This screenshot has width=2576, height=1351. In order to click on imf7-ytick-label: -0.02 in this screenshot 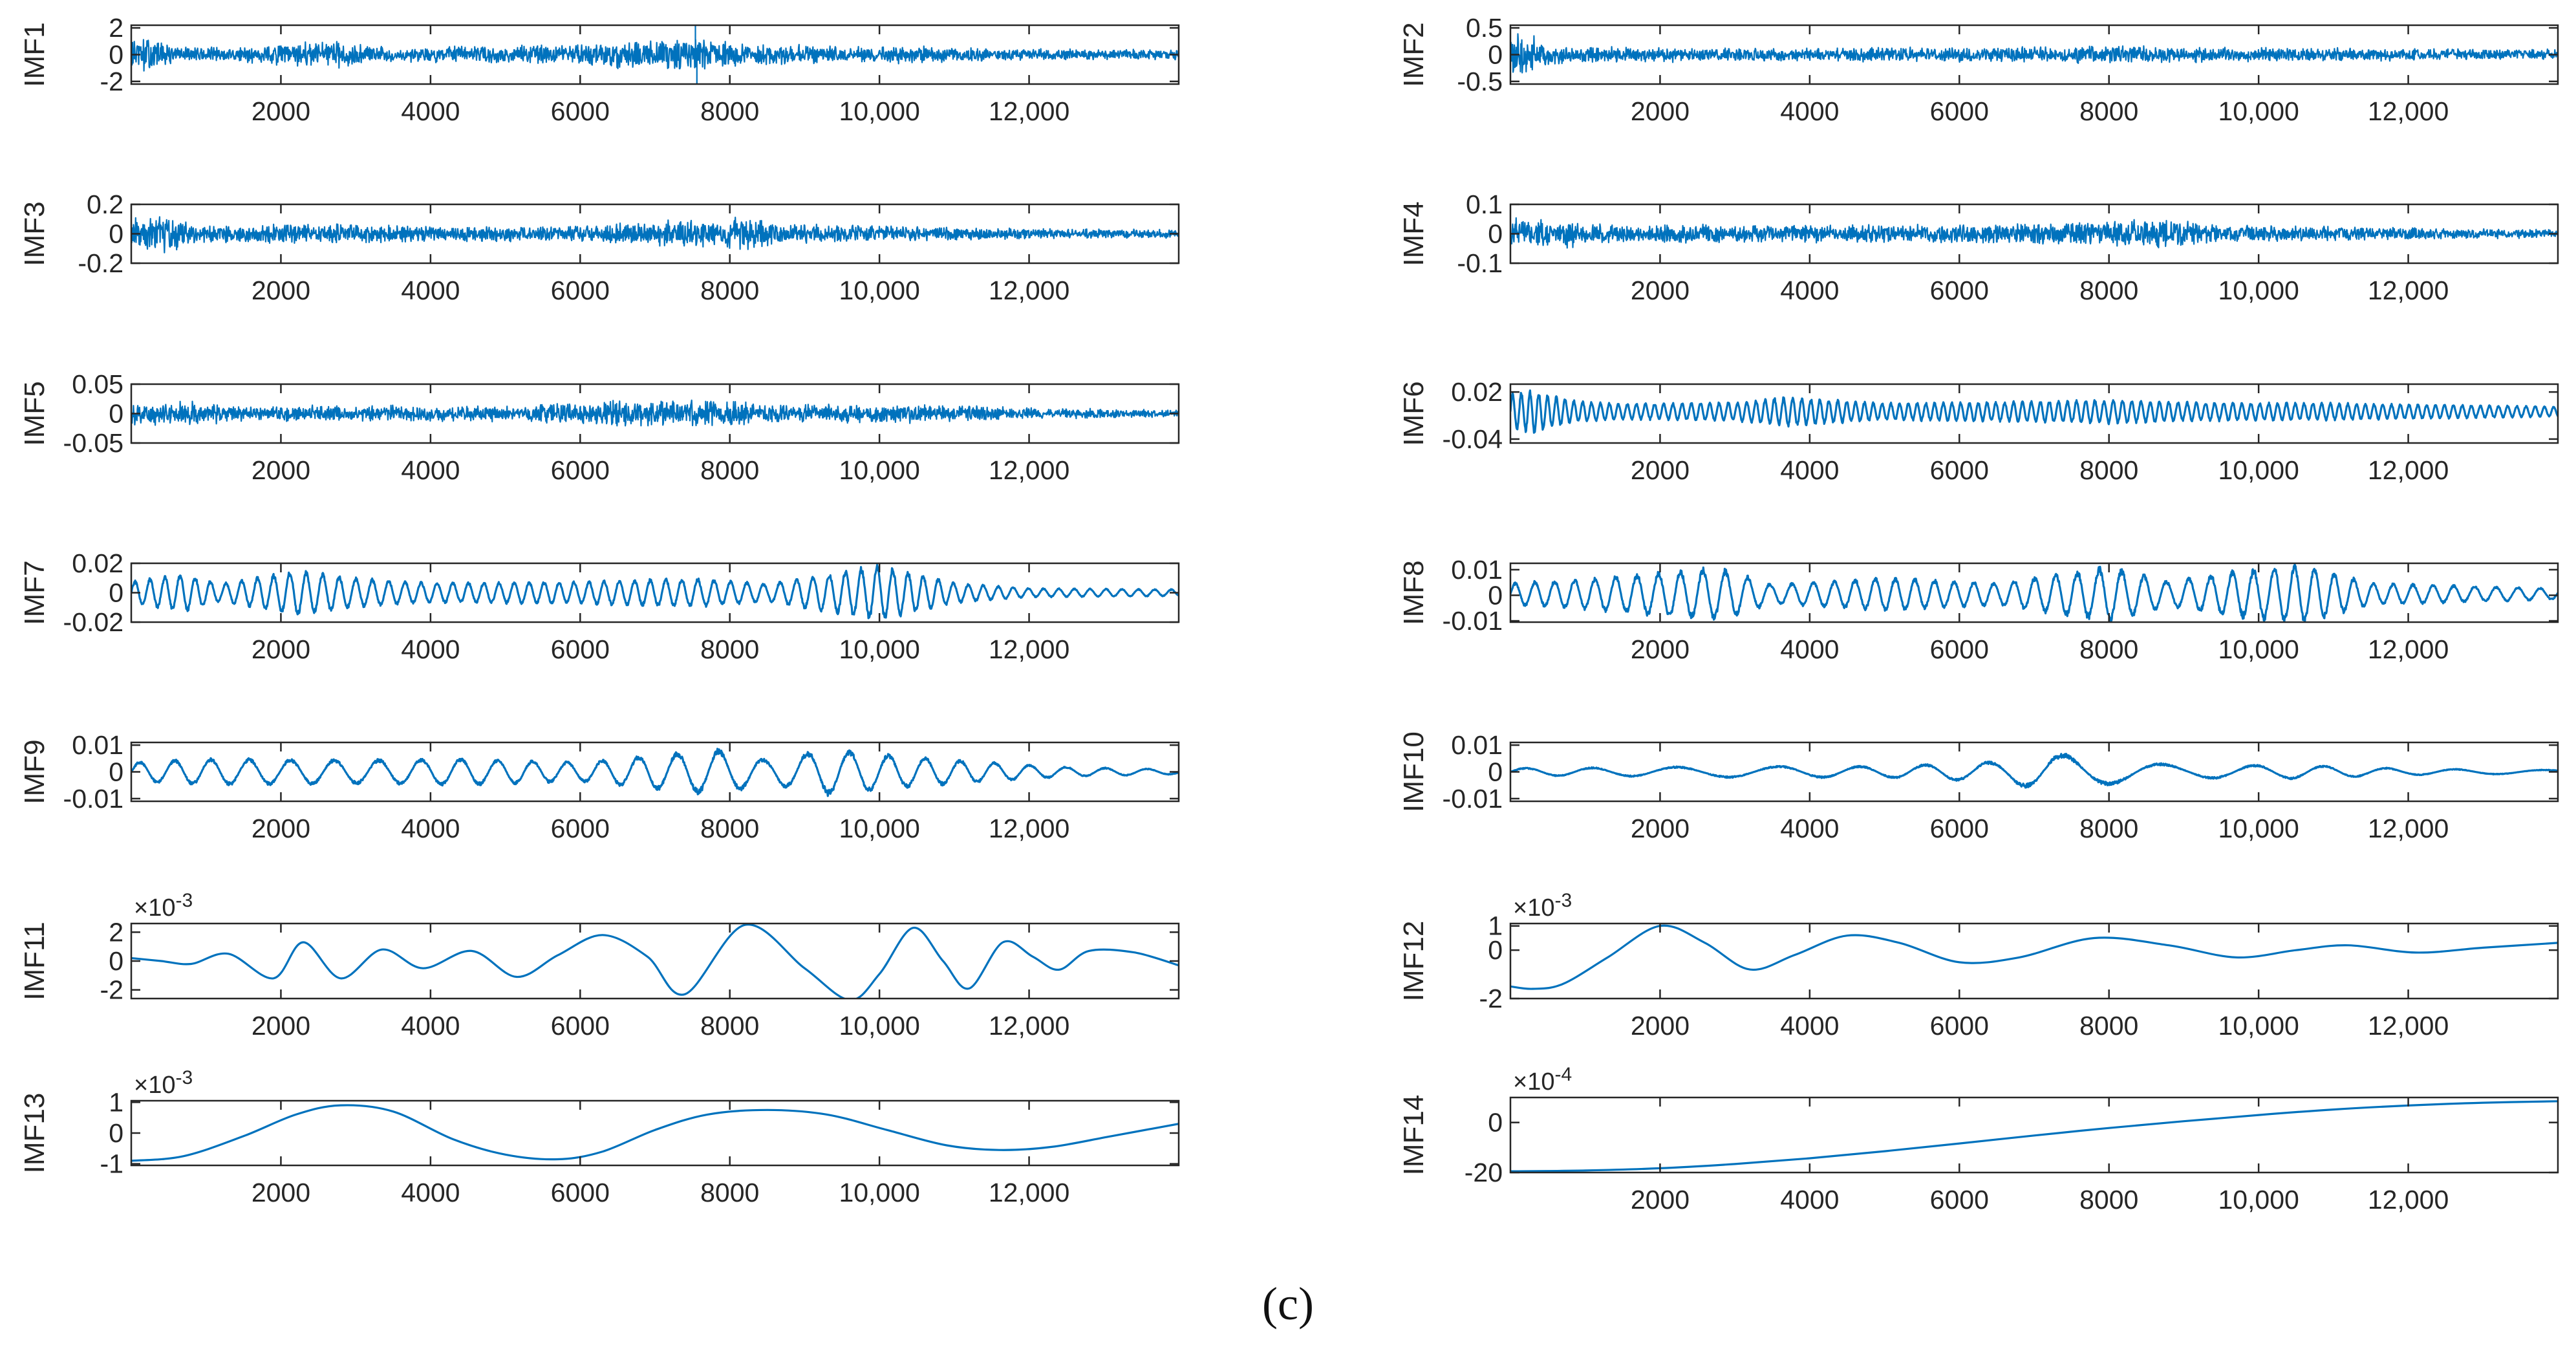, I will do `click(93, 622)`.